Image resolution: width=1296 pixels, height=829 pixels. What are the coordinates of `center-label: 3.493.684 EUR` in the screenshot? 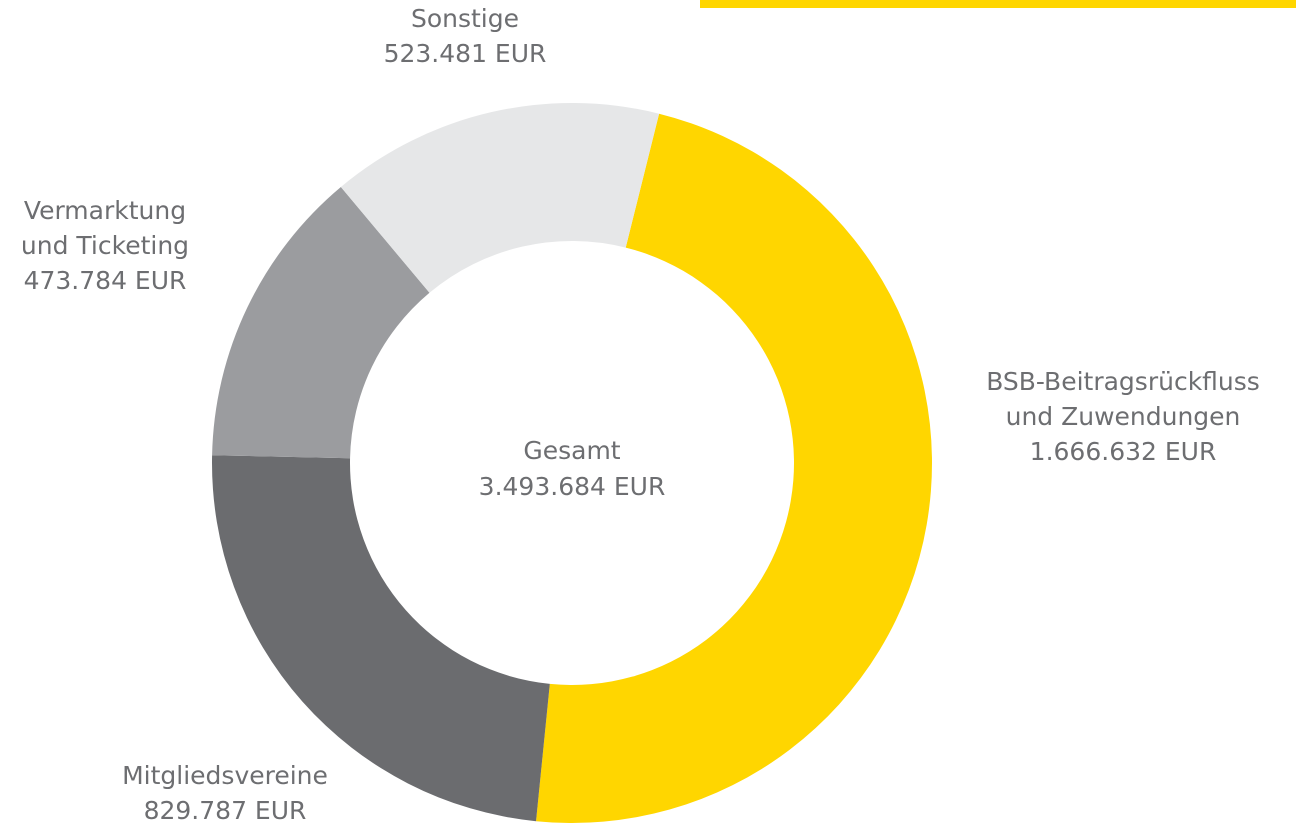 It's located at (572, 486).